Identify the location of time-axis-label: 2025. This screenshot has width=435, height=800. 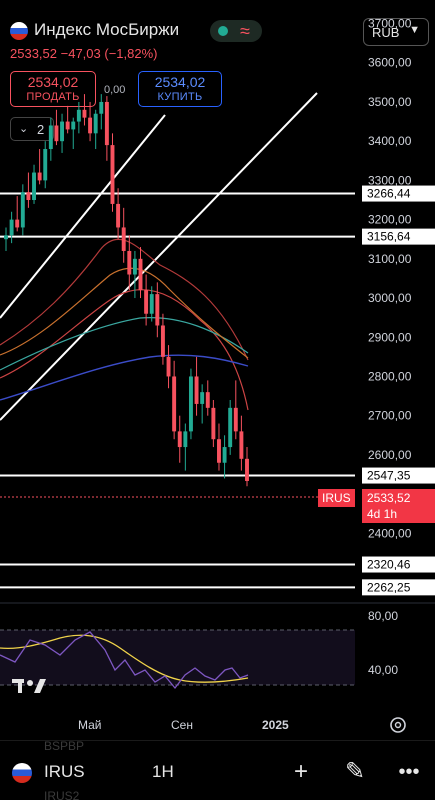
(275, 725).